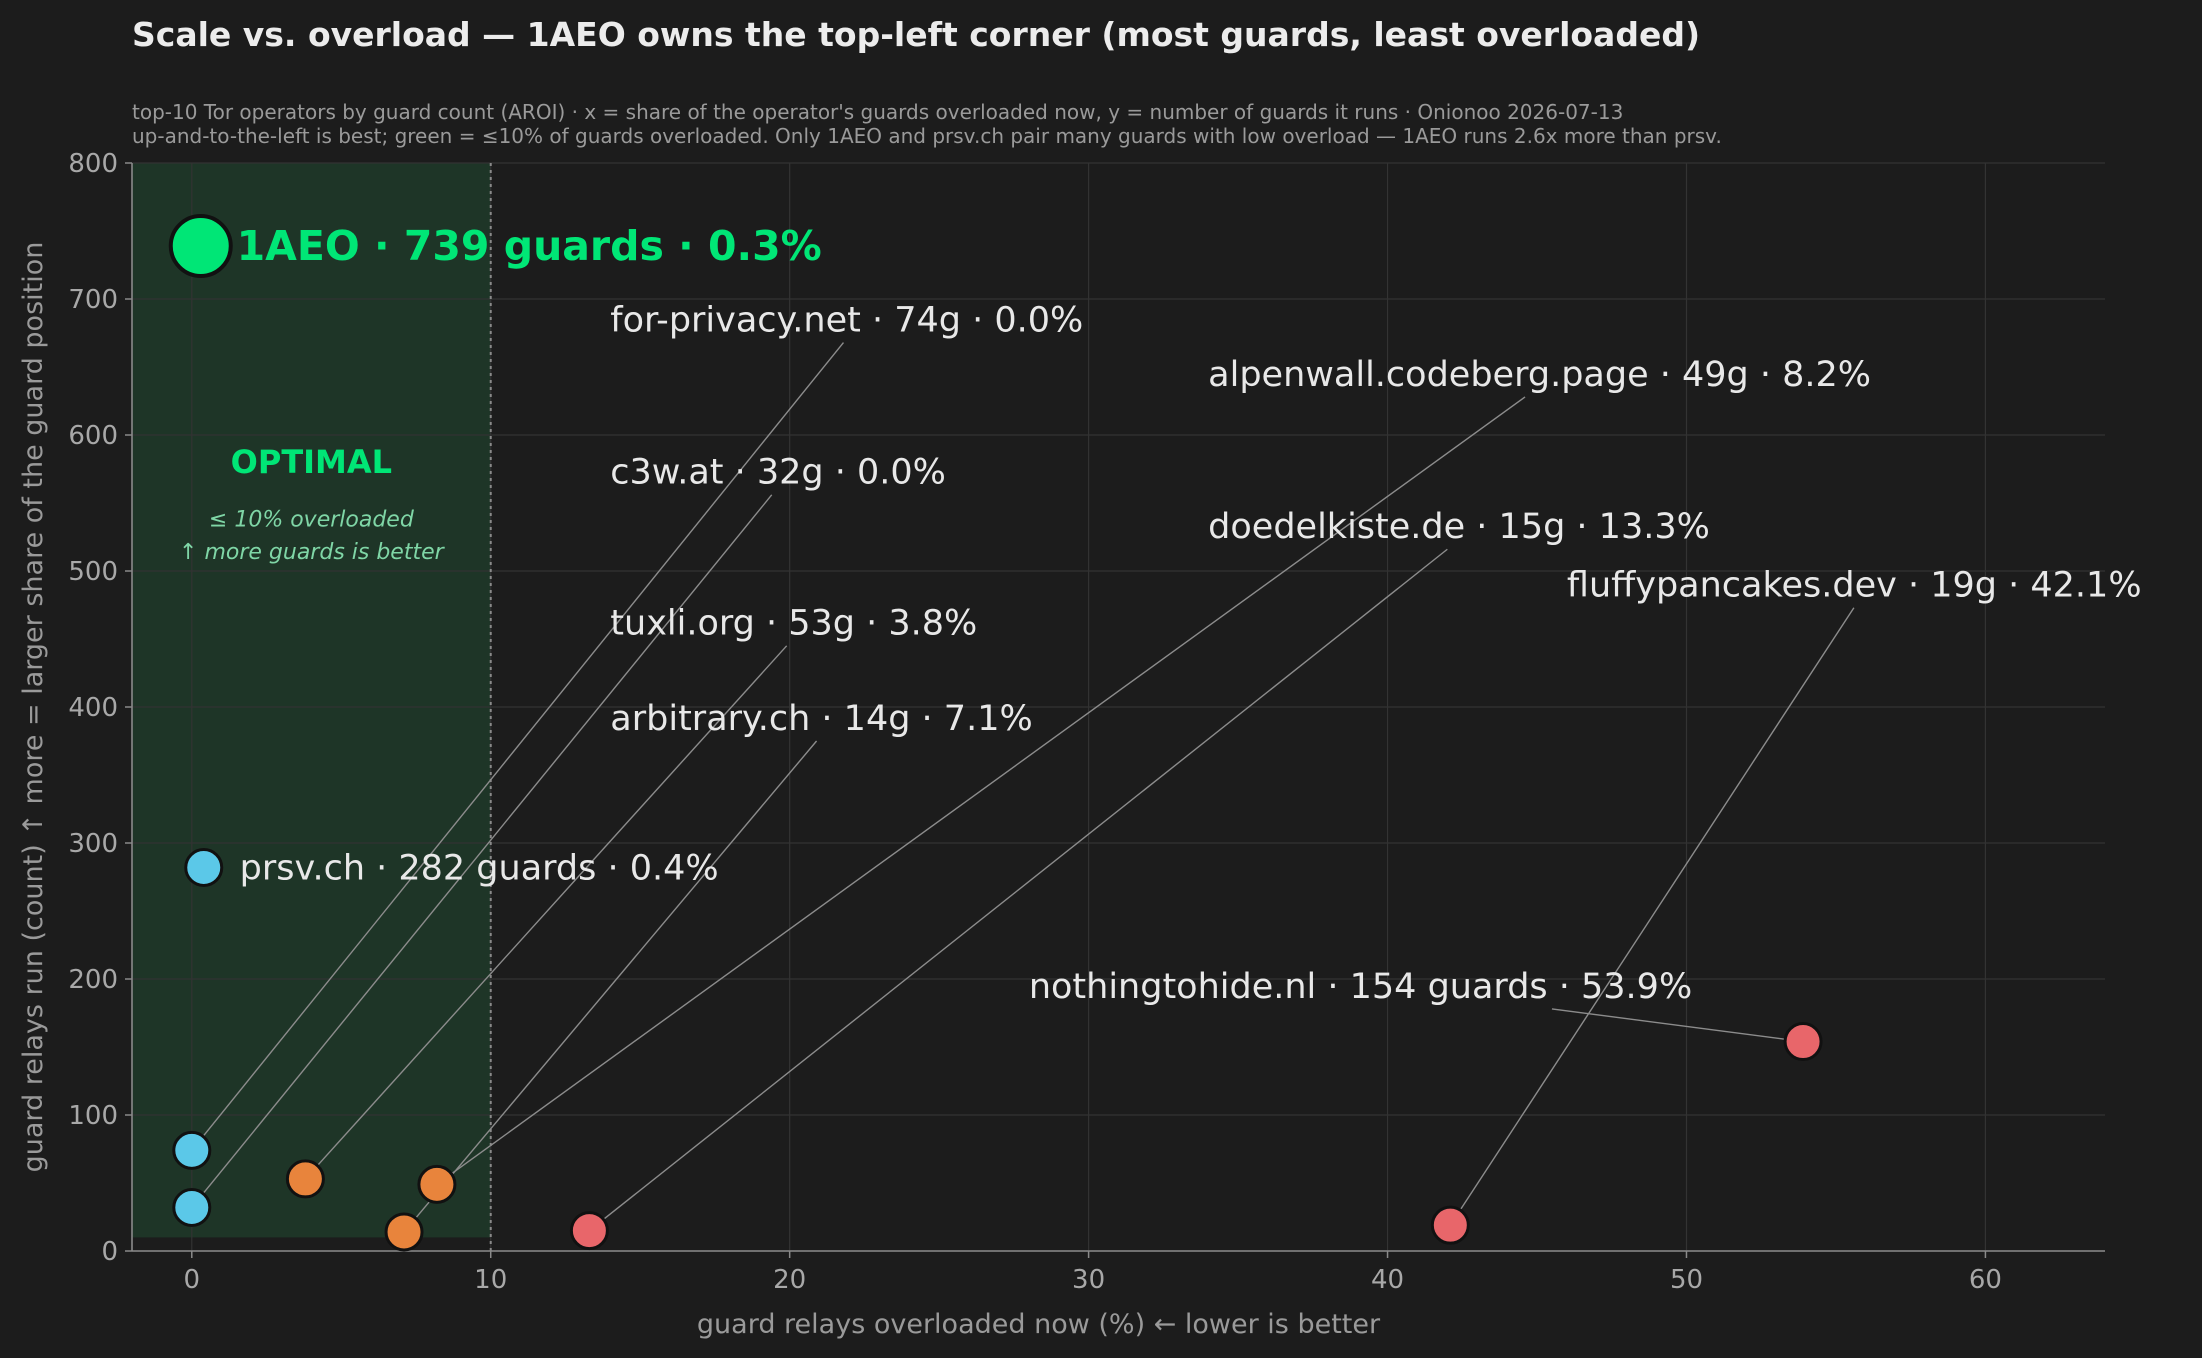 This screenshot has height=1358, width=2202. Describe the element at coordinates (192, 1280) in the screenshot. I see `x-tick-label: 0` at that location.